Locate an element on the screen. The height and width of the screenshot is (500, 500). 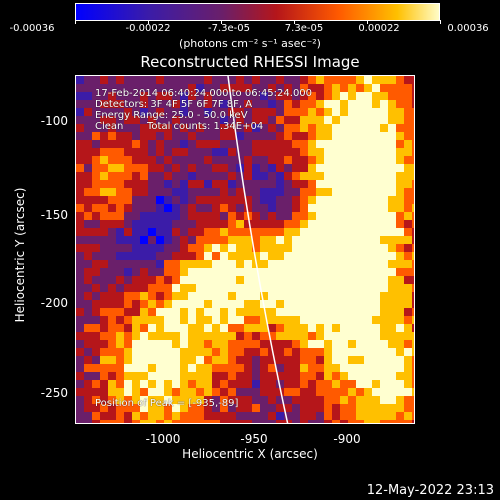
y-tick-label: -250 is located at coordinates (54, 393).